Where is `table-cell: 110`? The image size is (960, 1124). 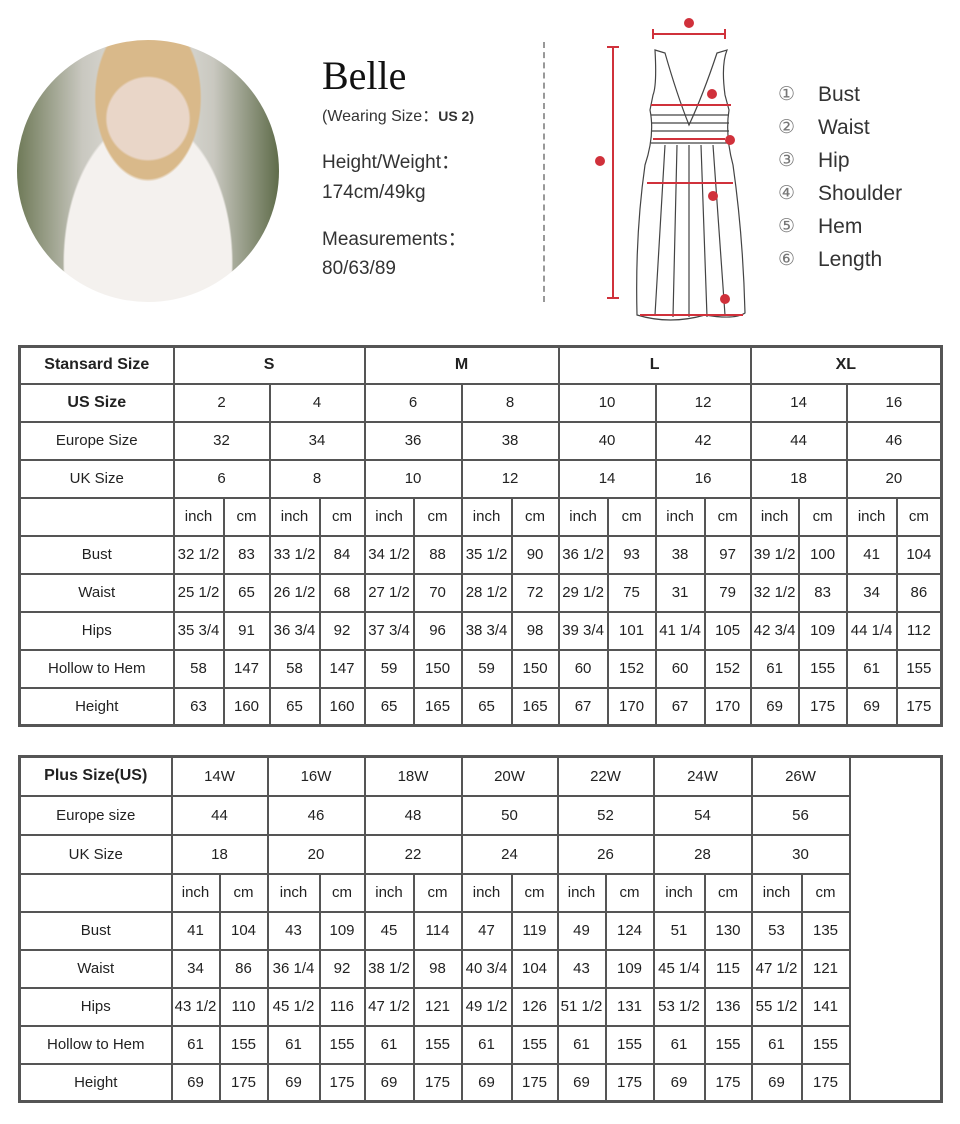 table-cell: 110 is located at coordinates (243, 1006).